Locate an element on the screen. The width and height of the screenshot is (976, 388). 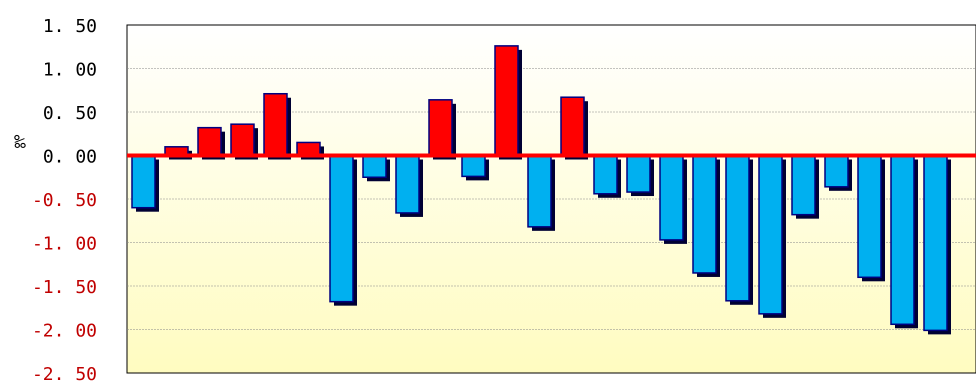
y-axis-label: ‰ is located at coordinates (20, 142).